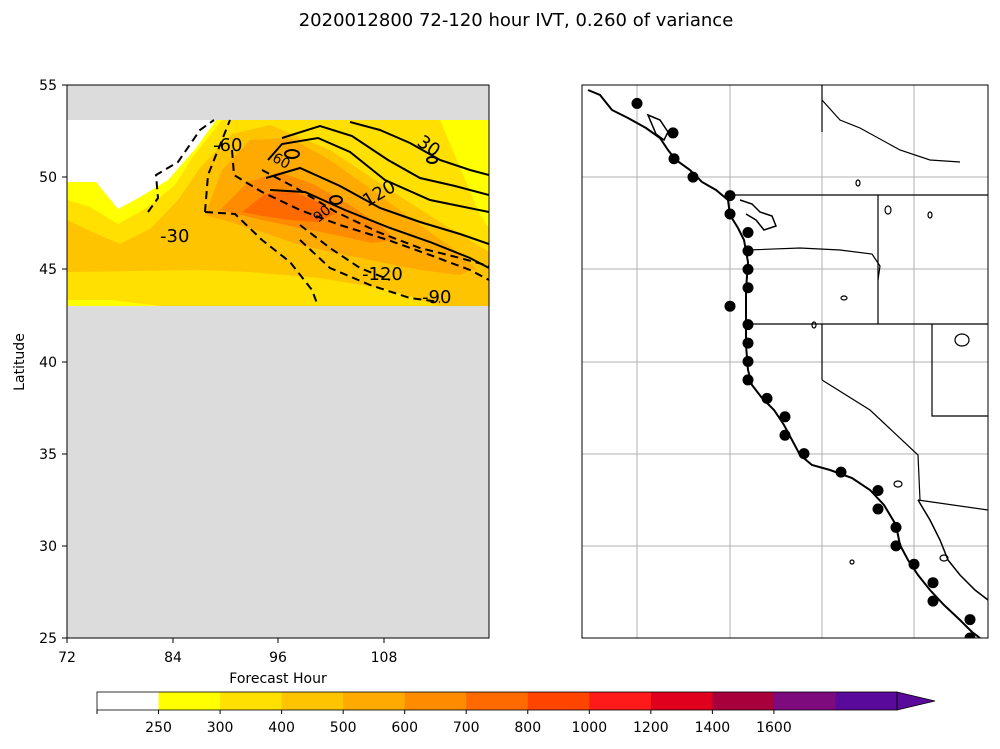 Image resolution: width=1000 pixels, height=749 pixels. What do you see at coordinates (48, 547) in the screenshot?
I see `y-tick-label: 30` at bounding box center [48, 547].